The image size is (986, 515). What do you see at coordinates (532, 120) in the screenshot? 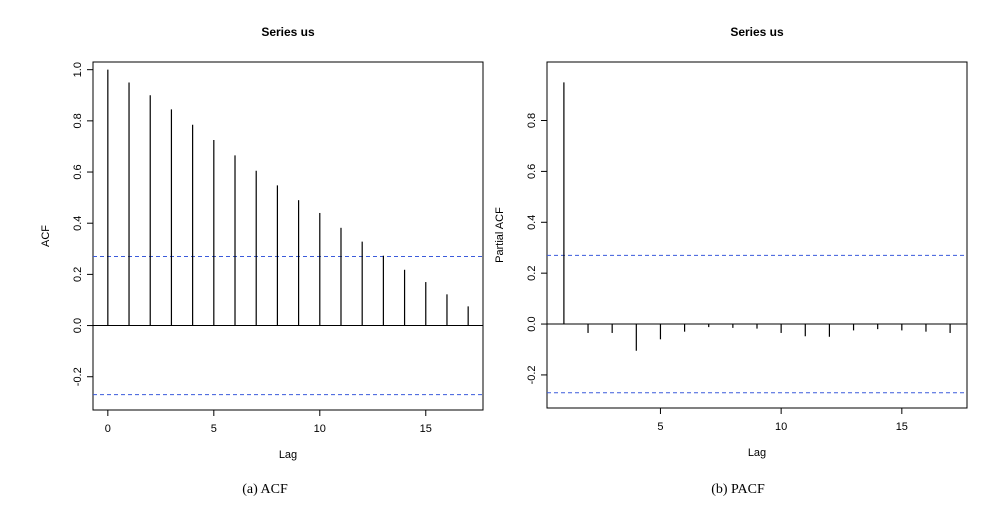
I see `pacf-y-tick-label: 0.8` at bounding box center [532, 120].